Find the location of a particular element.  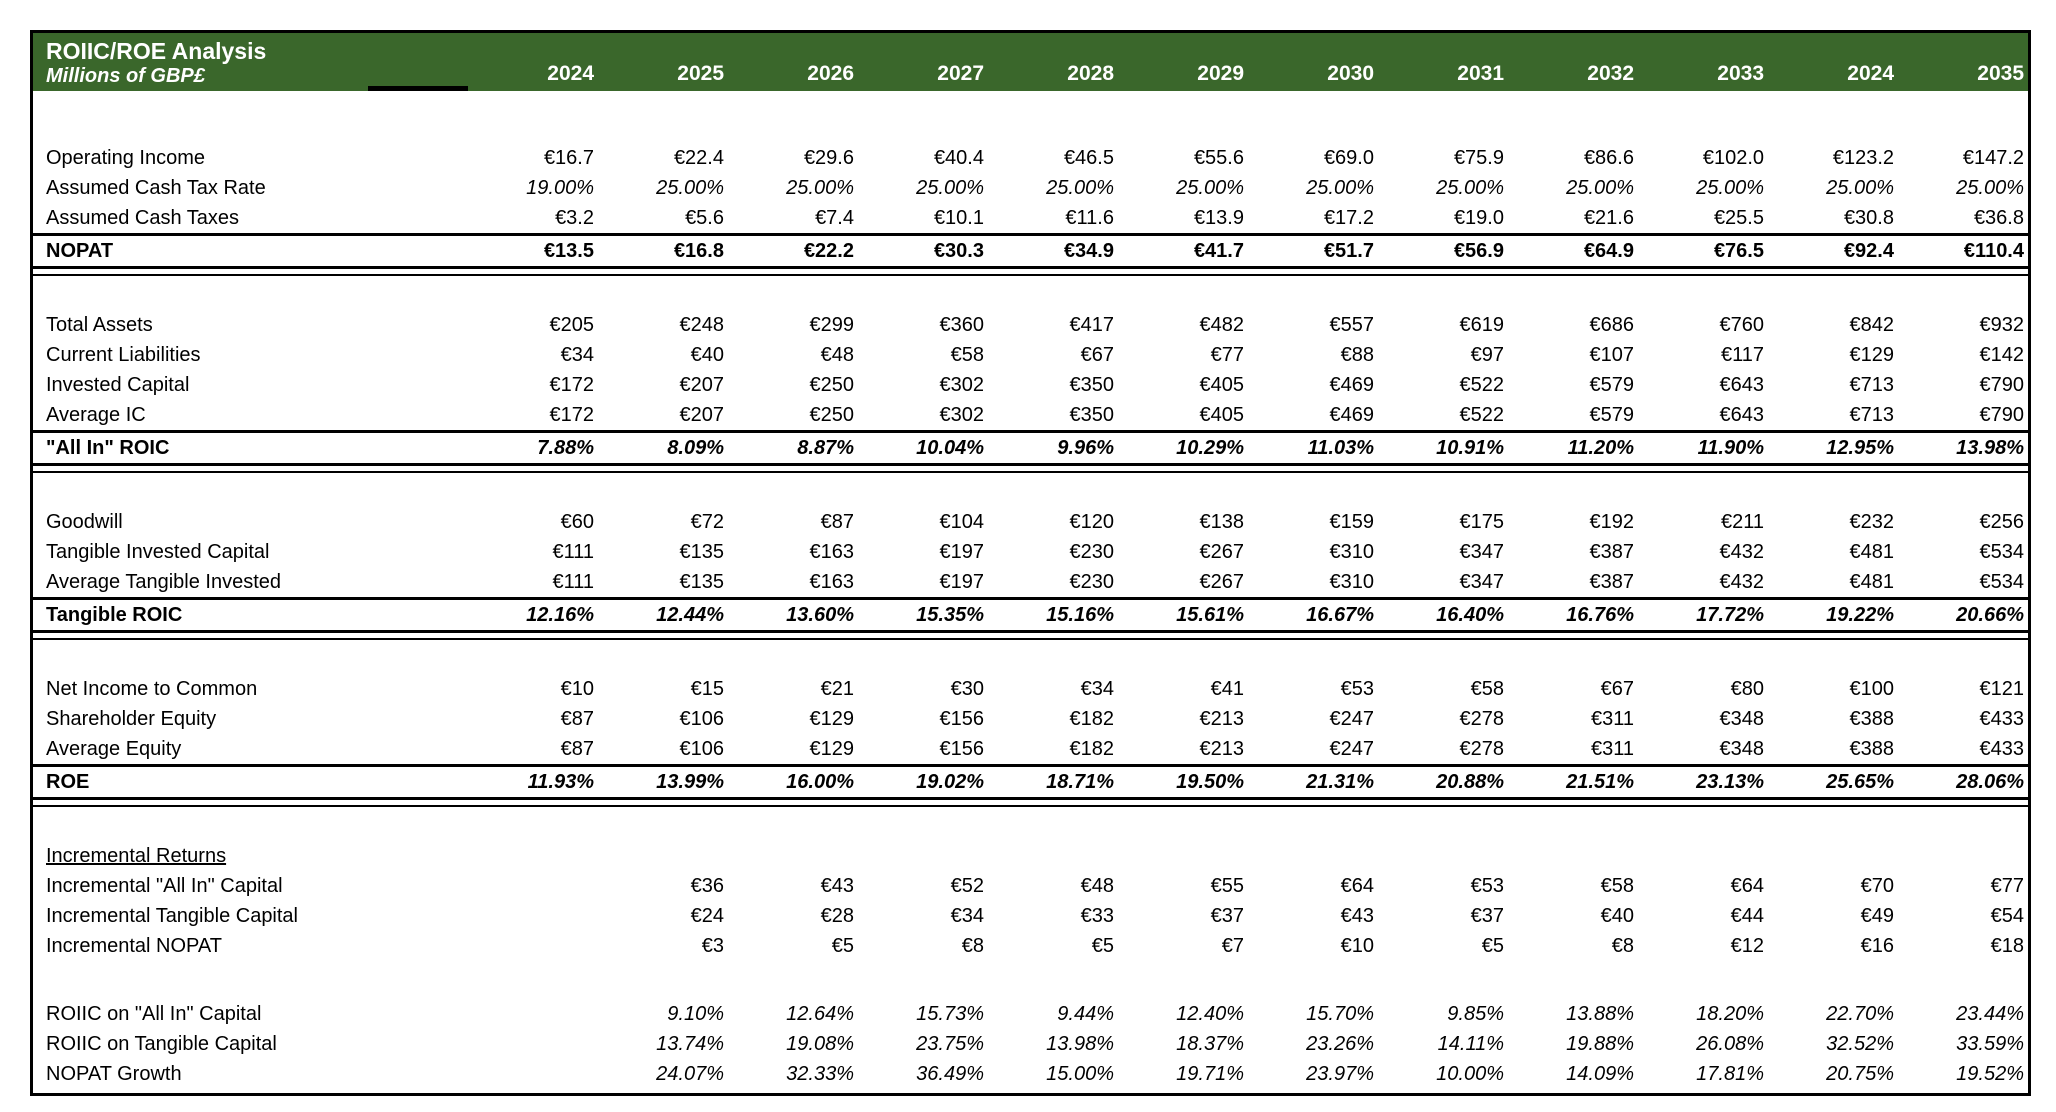

value-cell: €247 is located at coordinates (1352, 749).